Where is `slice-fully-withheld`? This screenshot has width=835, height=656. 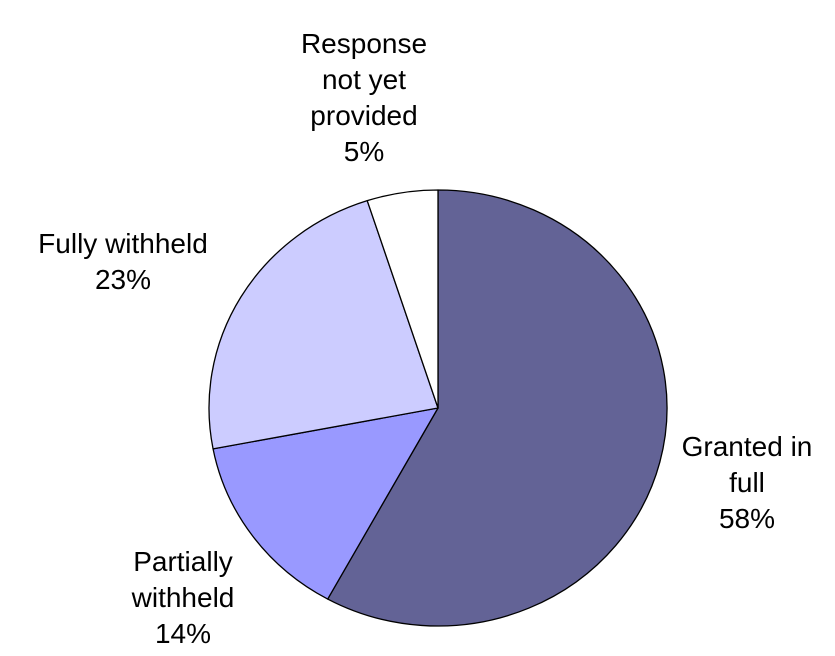 slice-fully-withheld is located at coordinates (323, 325).